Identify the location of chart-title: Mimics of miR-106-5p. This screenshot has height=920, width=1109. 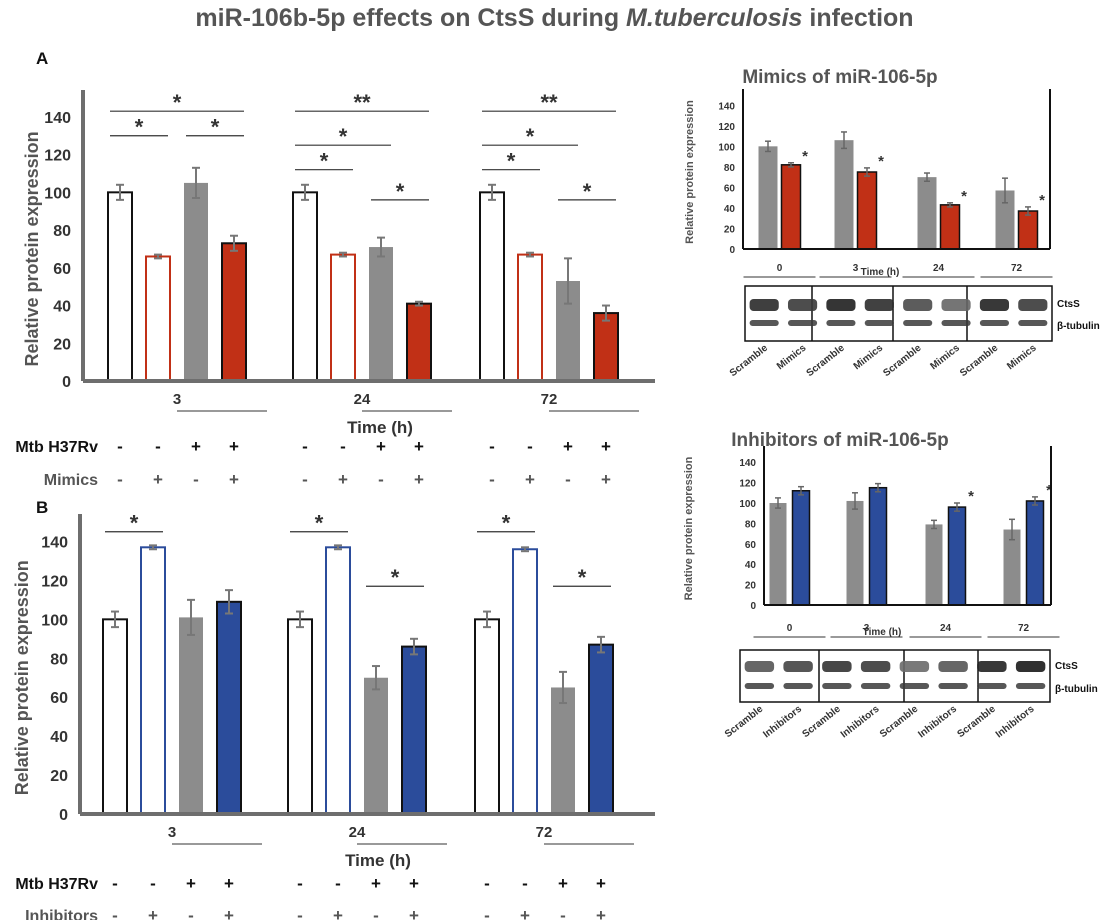
(839, 77).